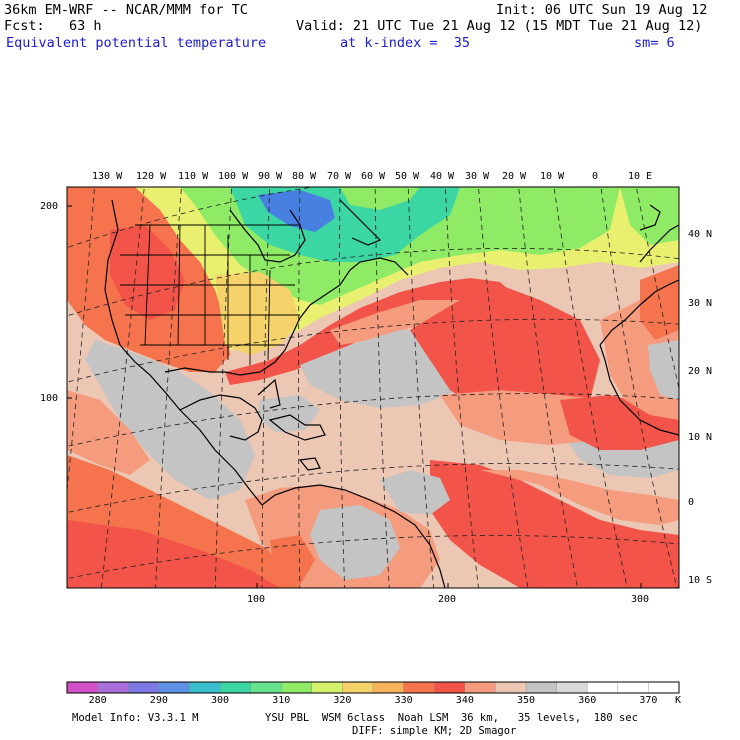 This screenshot has width=740, height=740. What do you see at coordinates (193, 176) in the screenshot?
I see `lon-label: 110 W` at bounding box center [193, 176].